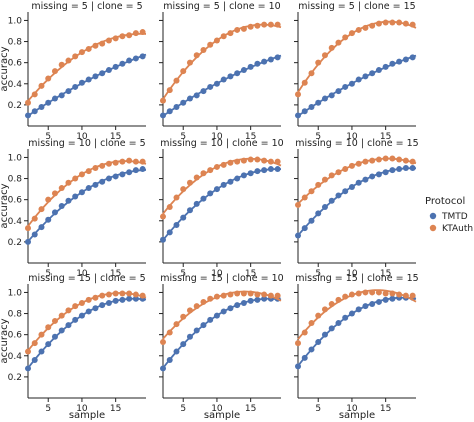 The width and height of the screenshot is (474, 422). Describe the element at coordinates (355, 71) in the screenshot. I see `facet-panel: 5 10 15 missing = 5 | clone = 15` at that location.